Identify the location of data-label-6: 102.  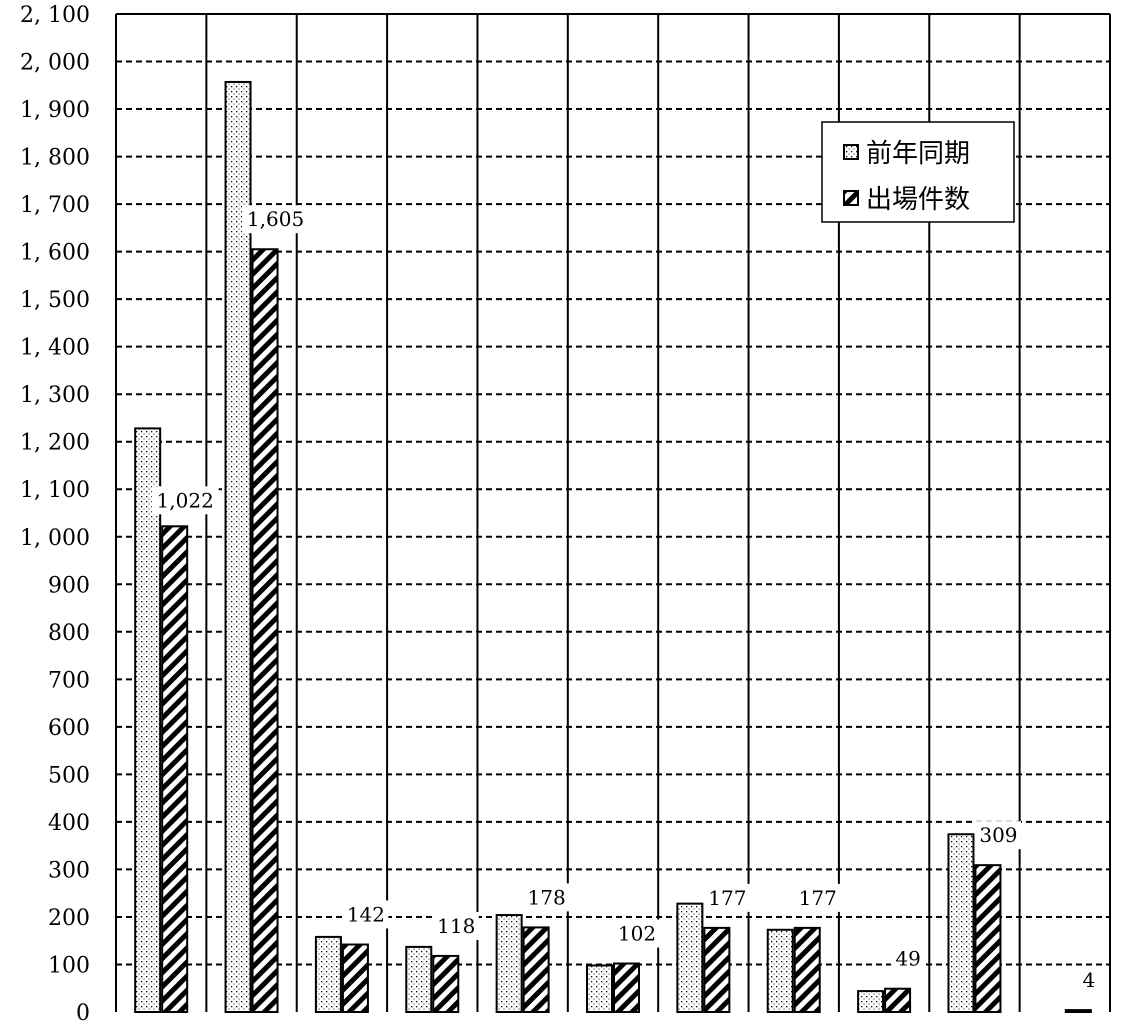
(637, 934).